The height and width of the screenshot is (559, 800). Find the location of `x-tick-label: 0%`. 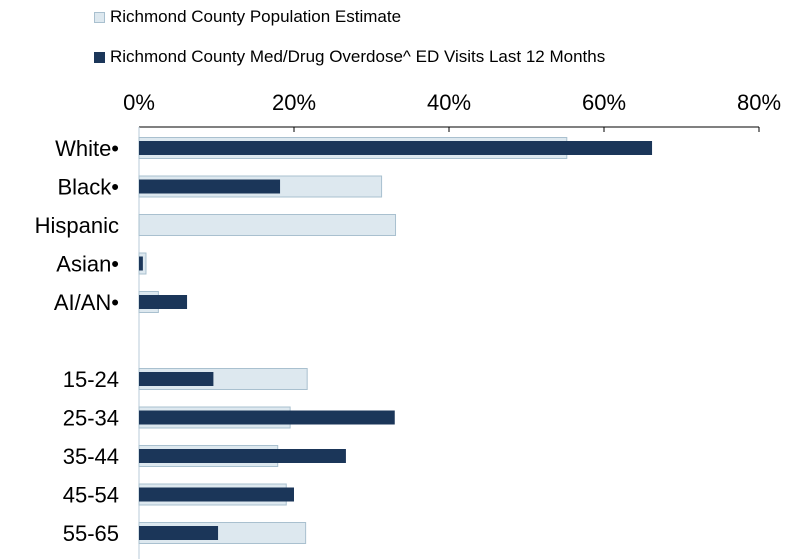

x-tick-label: 0% is located at coordinates (139, 102).